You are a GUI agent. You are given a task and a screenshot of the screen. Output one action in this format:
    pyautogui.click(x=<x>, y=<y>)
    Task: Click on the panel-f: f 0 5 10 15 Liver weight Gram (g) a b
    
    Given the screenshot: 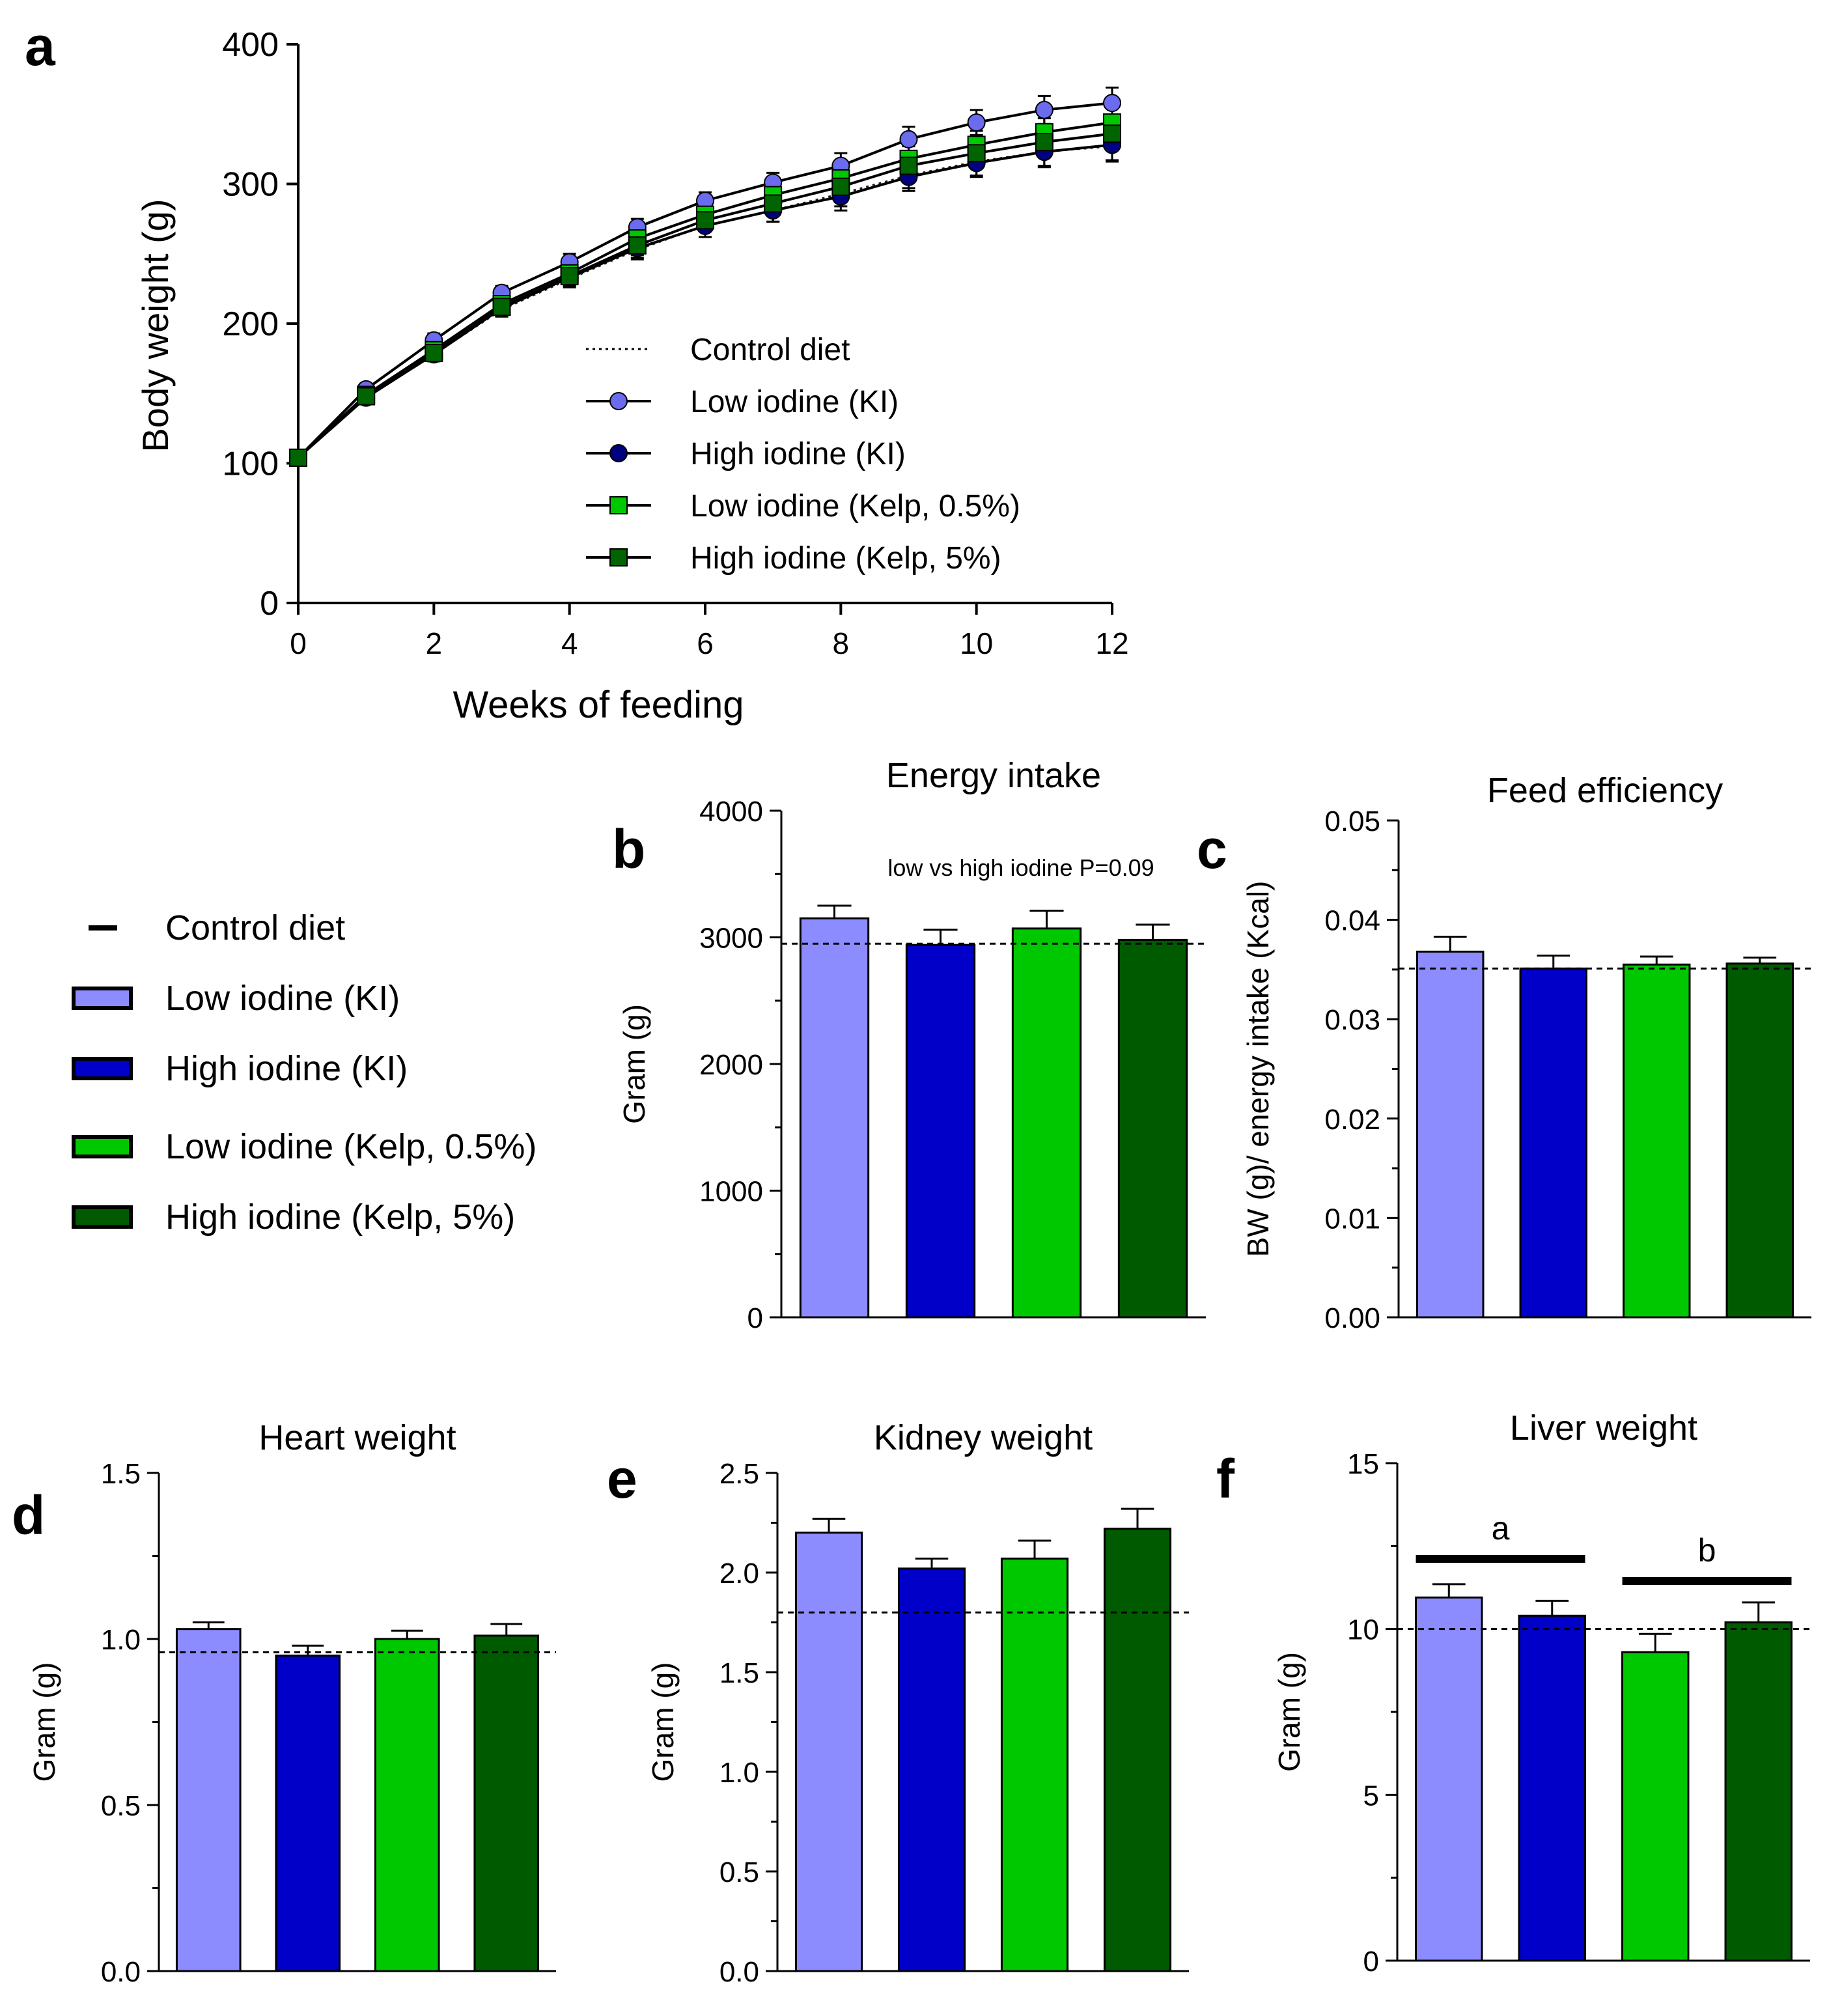 What is the action you would take?
    pyautogui.click(x=1513, y=1693)
    